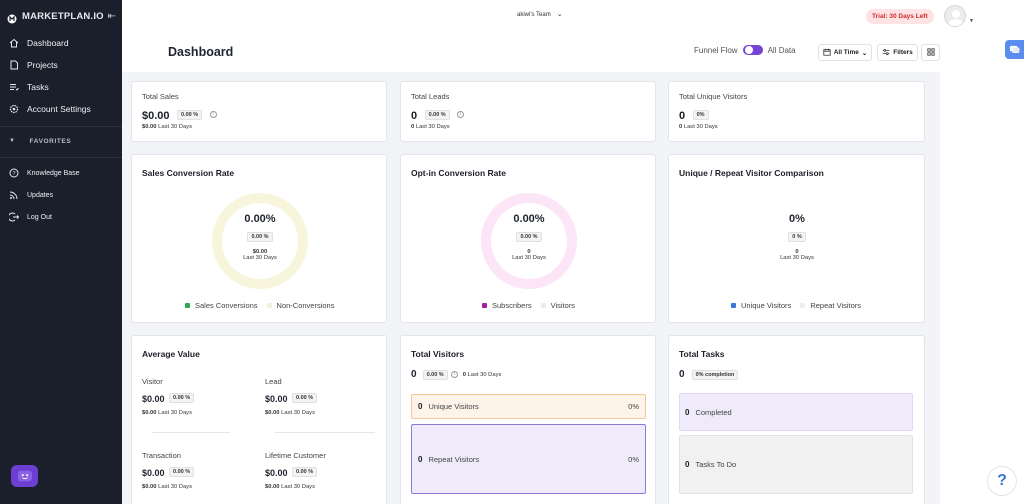 Image resolution: width=1024 pixels, height=504 pixels. I want to click on card-title: Average Value, so click(171, 354).